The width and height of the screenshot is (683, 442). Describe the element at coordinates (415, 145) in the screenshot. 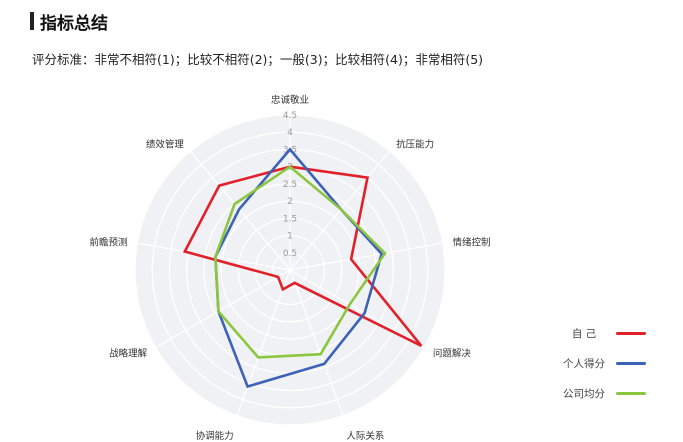

I see `indicator-label: 抗压能力` at that location.